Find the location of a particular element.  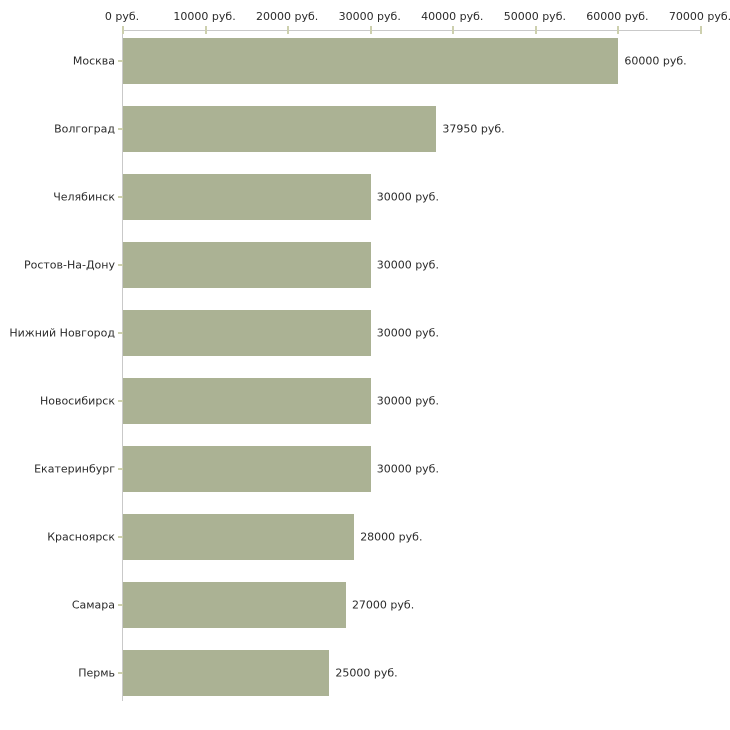

x-axis-tick-label: 60000 руб. is located at coordinates (617, 16).